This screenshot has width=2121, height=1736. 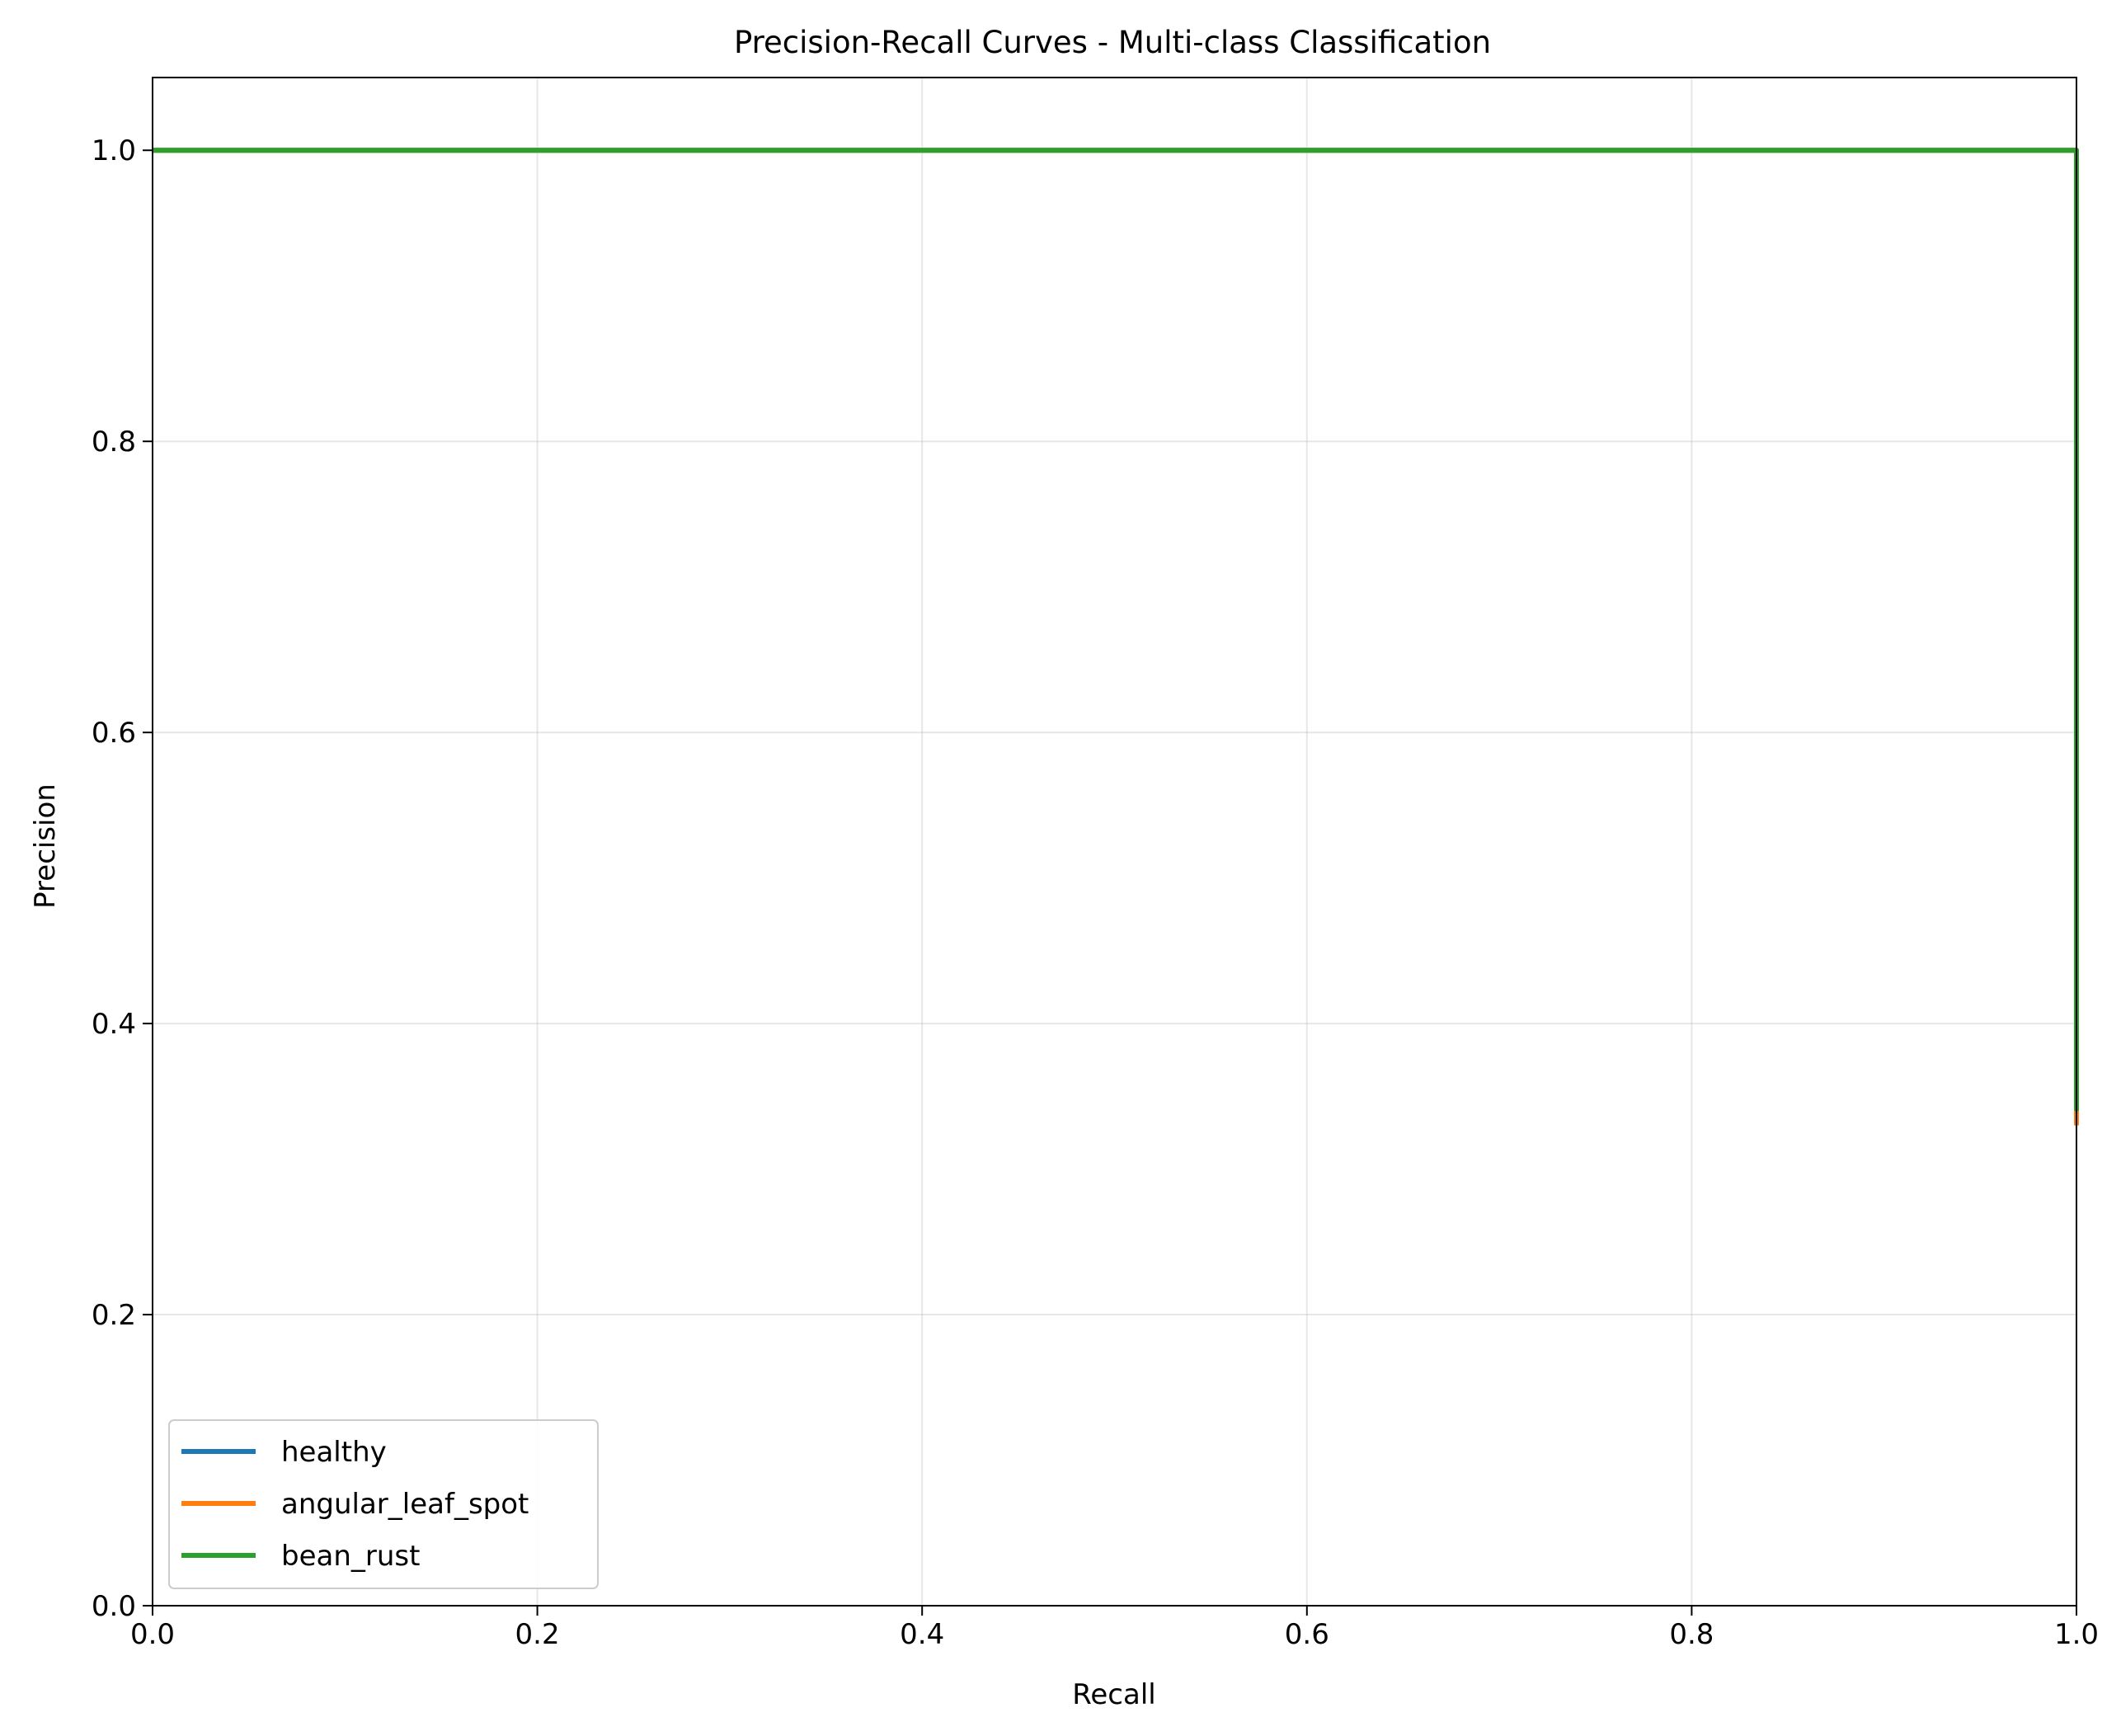 I want to click on x-axis-label: Recall, so click(x=1114, y=1694).